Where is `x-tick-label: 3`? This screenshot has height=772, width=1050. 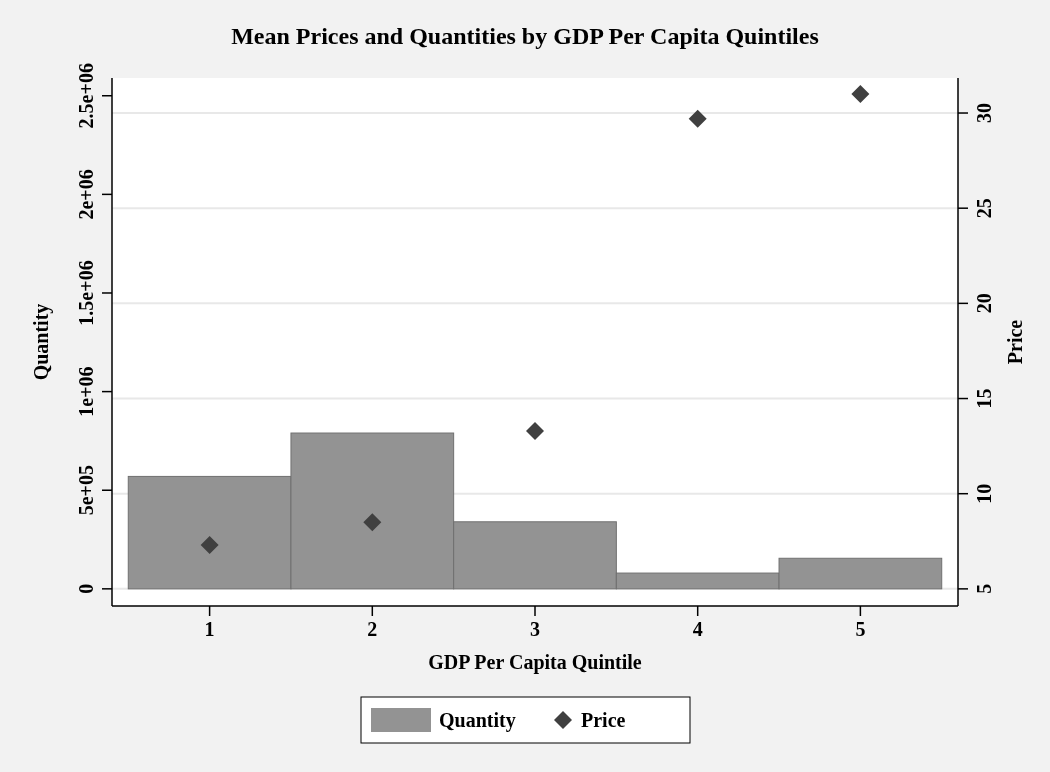
x-tick-label: 3 is located at coordinates (535, 629).